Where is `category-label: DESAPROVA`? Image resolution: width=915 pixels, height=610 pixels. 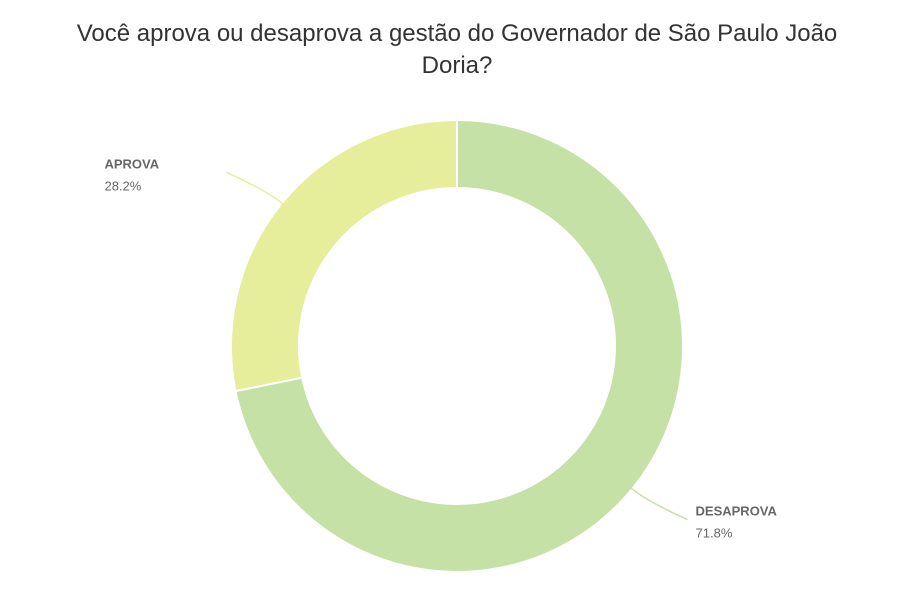
category-label: DESAPROVA is located at coordinates (737, 511).